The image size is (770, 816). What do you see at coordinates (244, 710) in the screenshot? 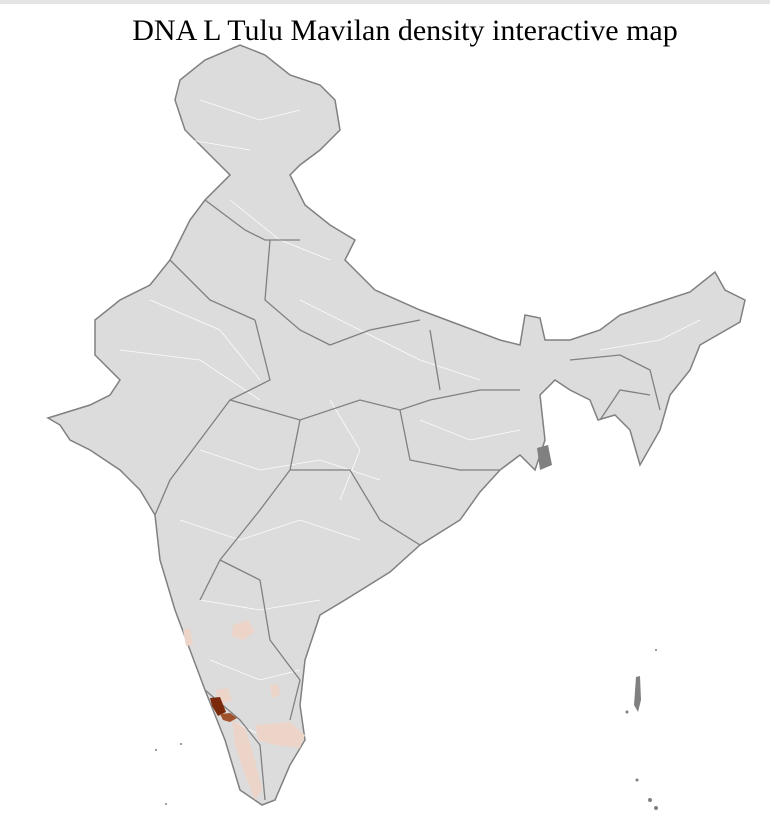
I see `density-districts` at bounding box center [244, 710].